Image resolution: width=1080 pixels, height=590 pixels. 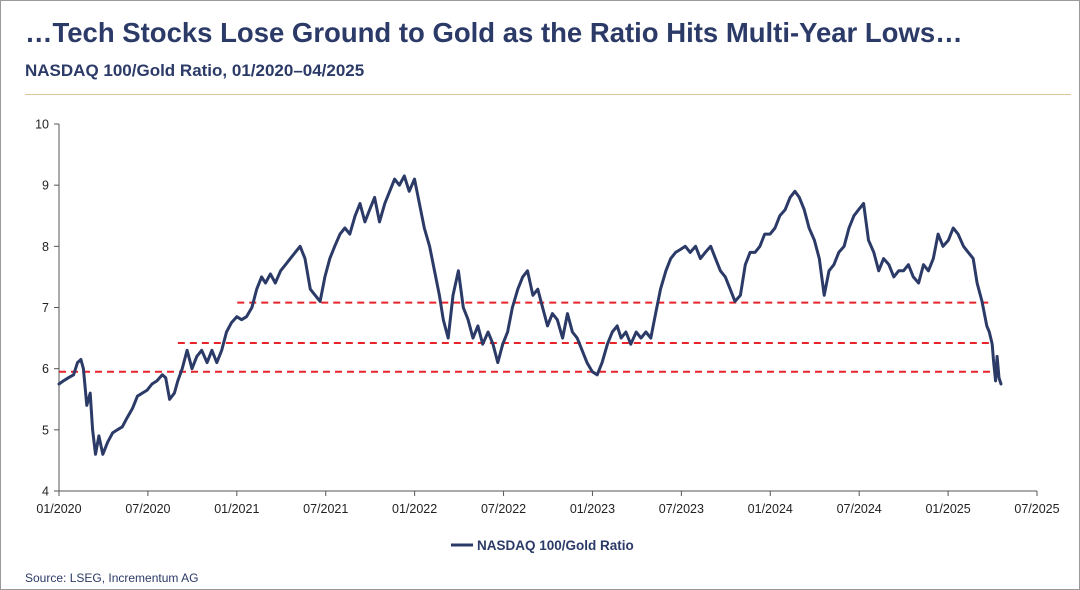 I want to click on x-tick-label: 01/2020, so click(x=58, y=509).